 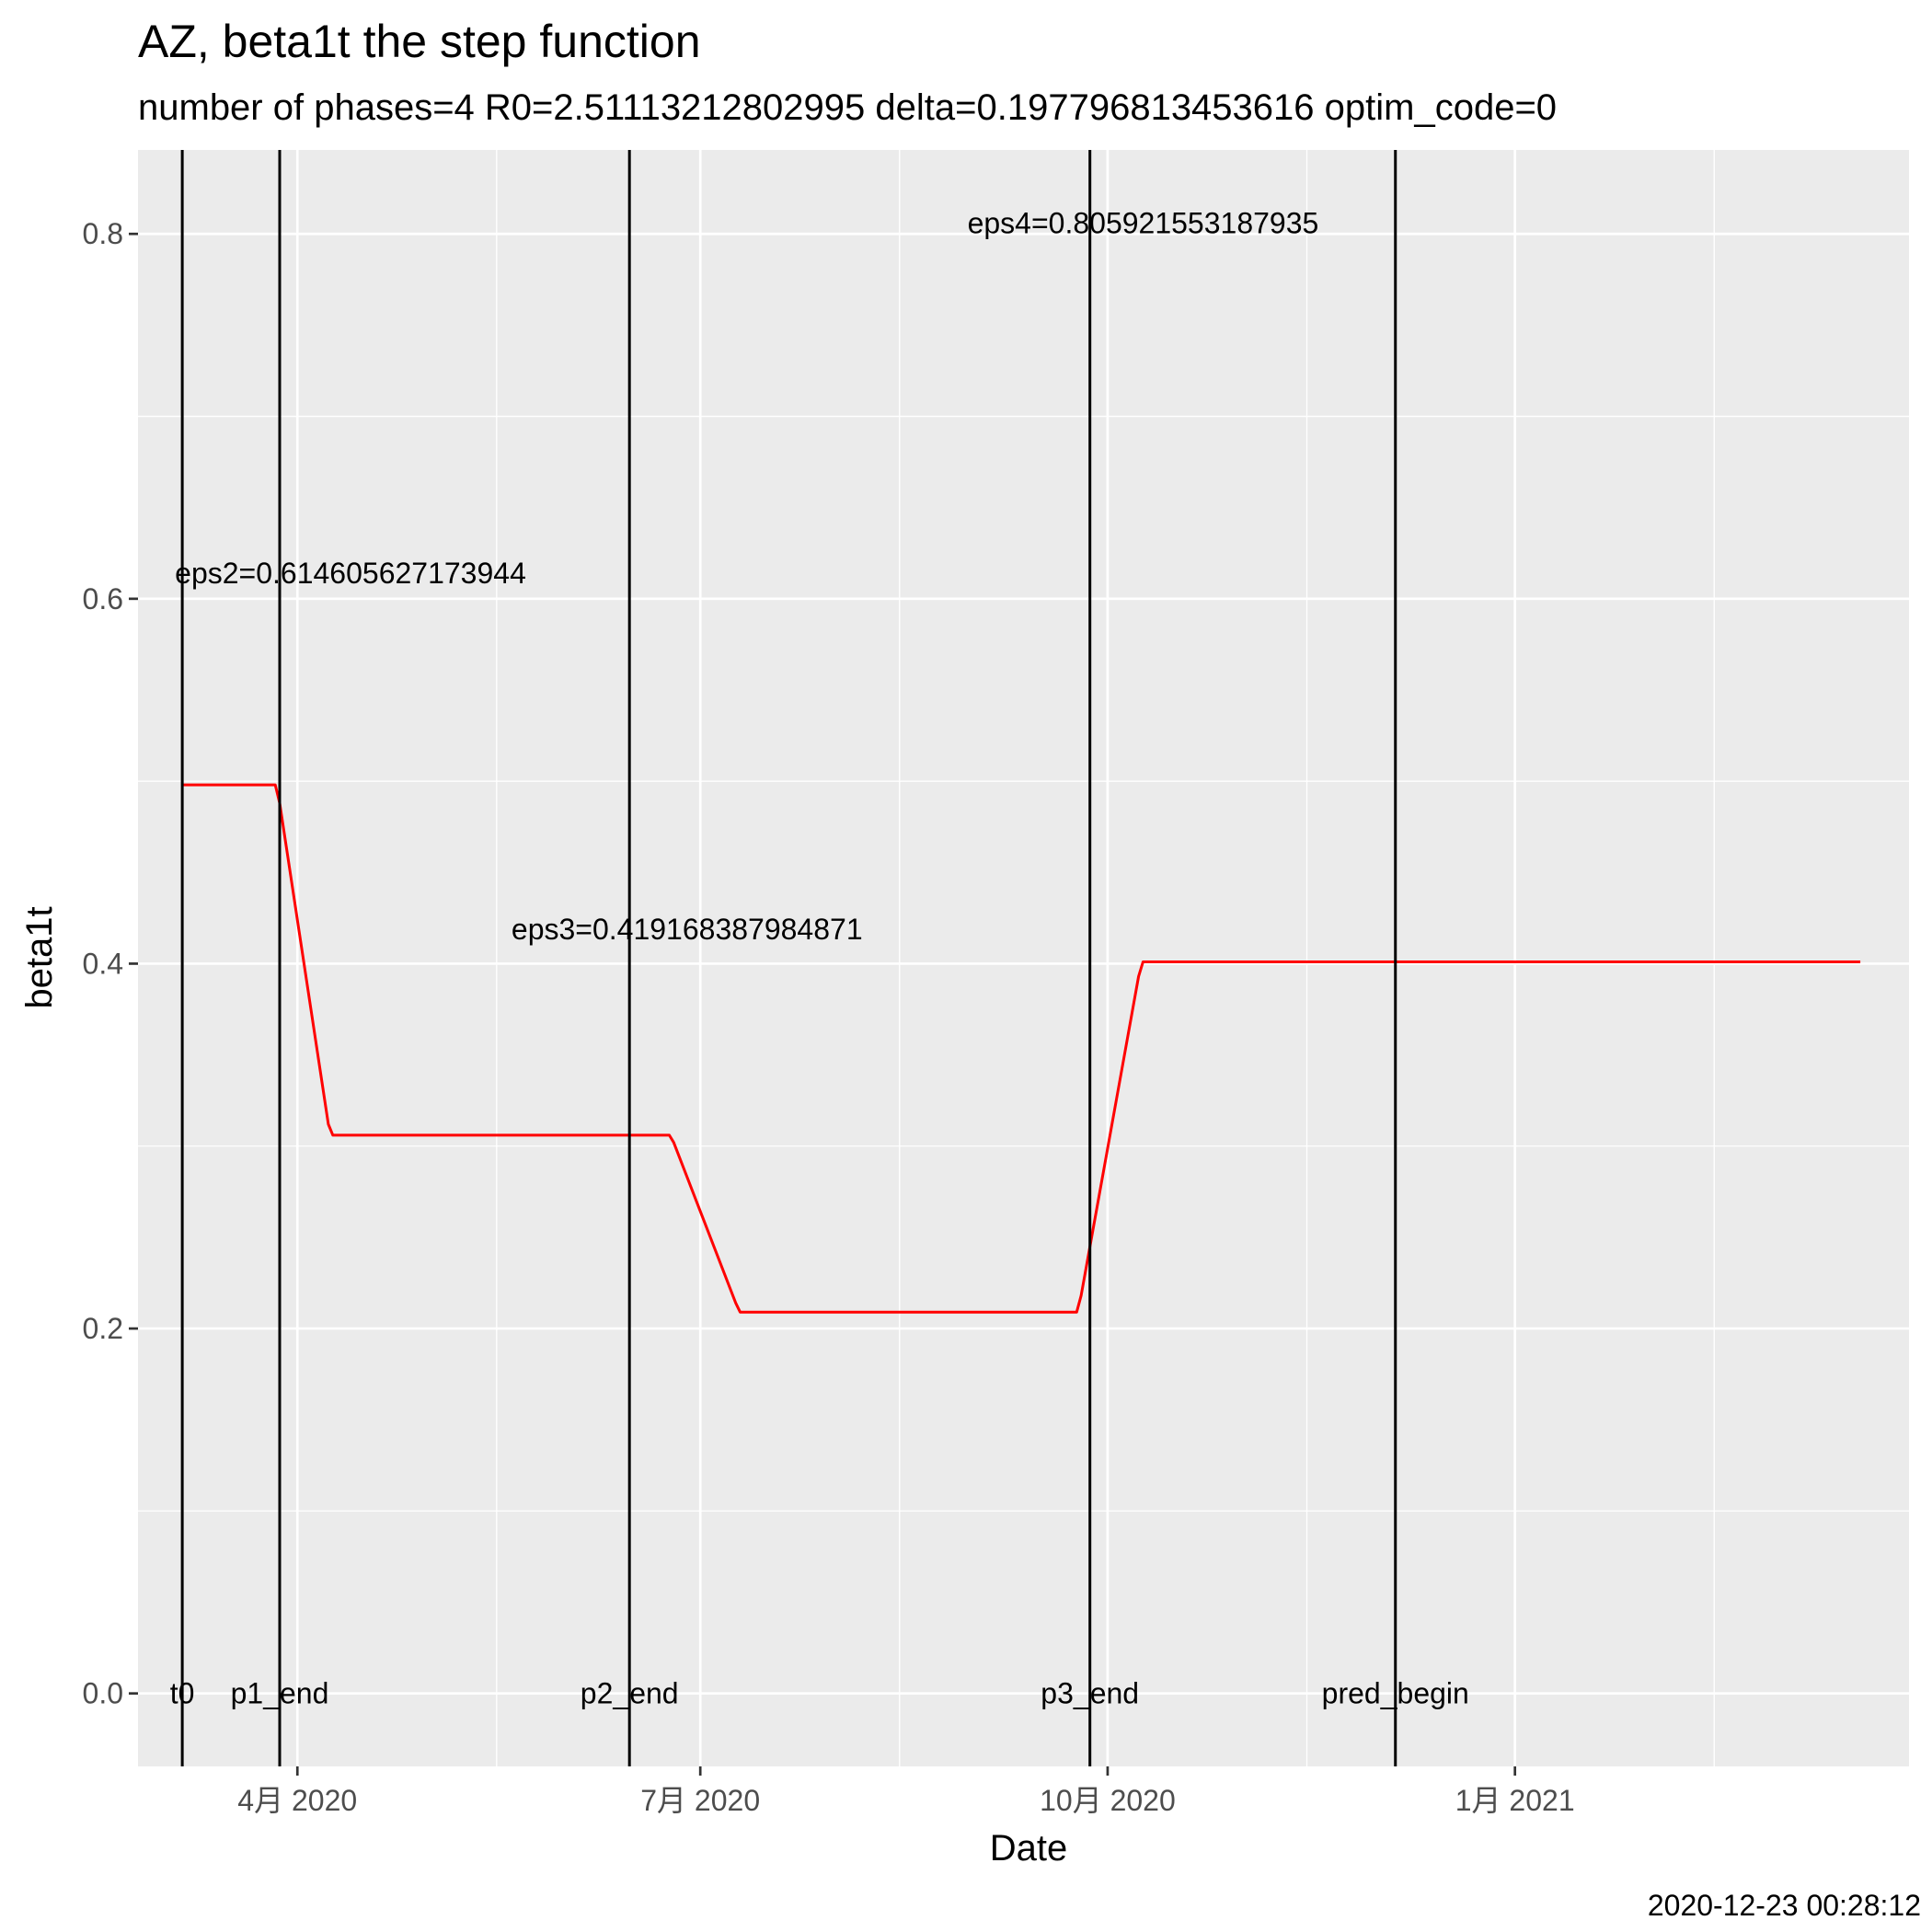 What do you see at coordinates (419, 41) in the screenshot?
I see `chart-title: AZ, beta1t the step function` at bounding box center [419, 41].